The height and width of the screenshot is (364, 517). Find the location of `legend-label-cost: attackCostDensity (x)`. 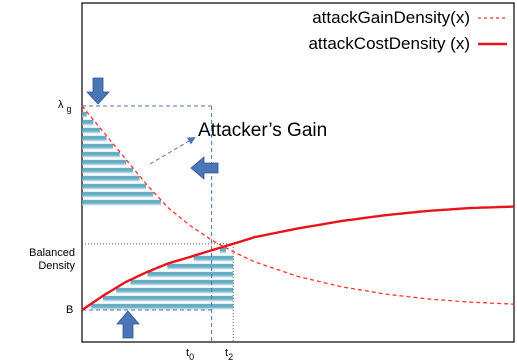

legend-label-cost: attackCostDensity (x) is located at coordinates (389, 43).